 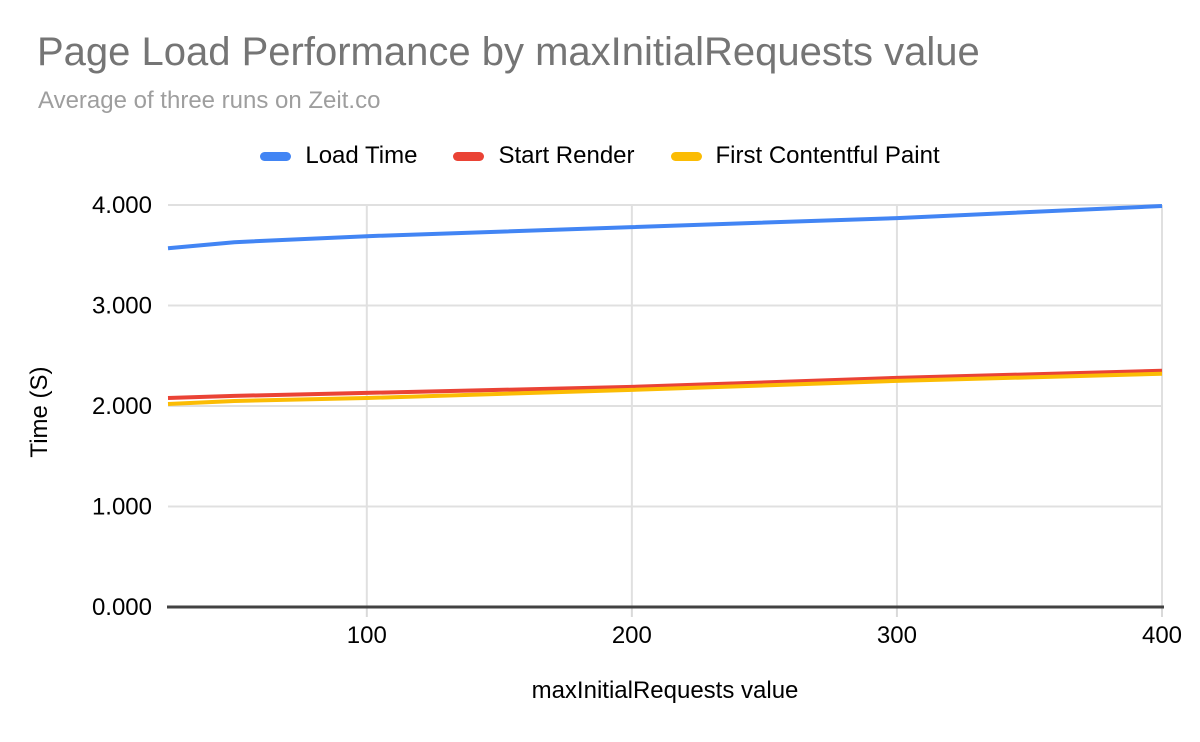 I want to click on series-line-load-time, so click(x=665, y=227).